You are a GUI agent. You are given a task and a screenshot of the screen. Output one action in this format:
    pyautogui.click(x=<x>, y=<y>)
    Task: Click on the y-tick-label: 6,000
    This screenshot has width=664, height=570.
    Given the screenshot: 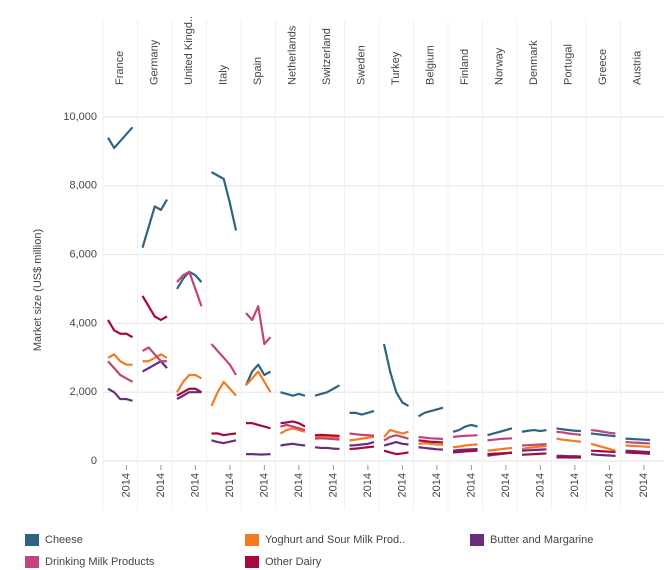 What is the action you would take?
    pyautogui.click(x=83, y=255)
    